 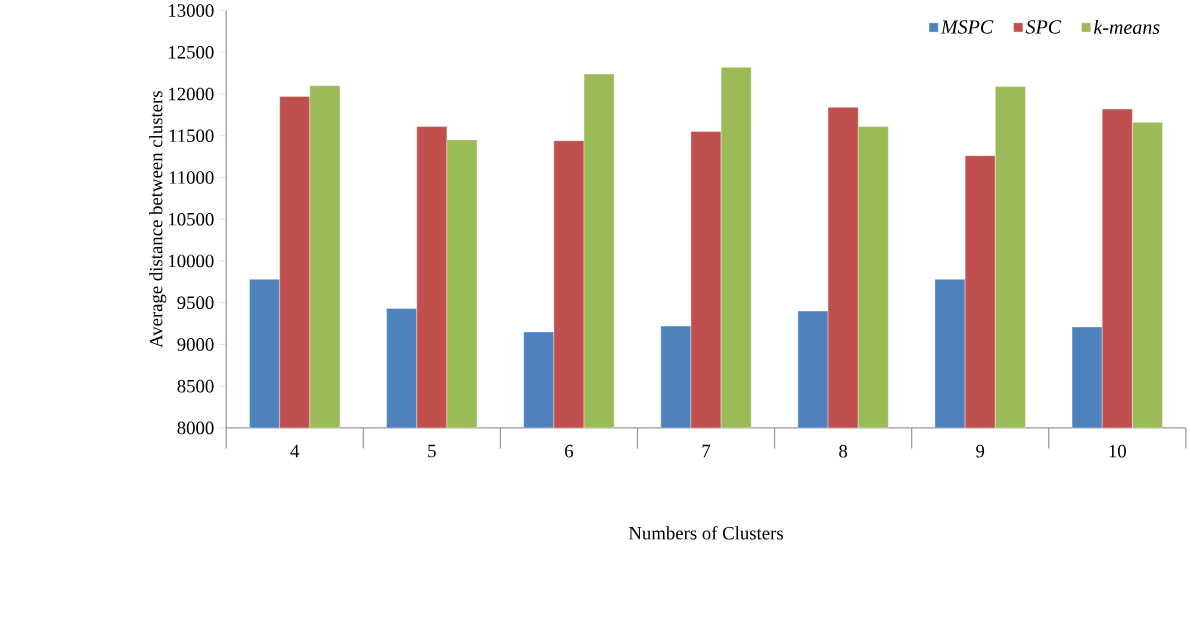 I want to click on x-axis-title: Numbers of Clusters, so click(x=705, y=533).